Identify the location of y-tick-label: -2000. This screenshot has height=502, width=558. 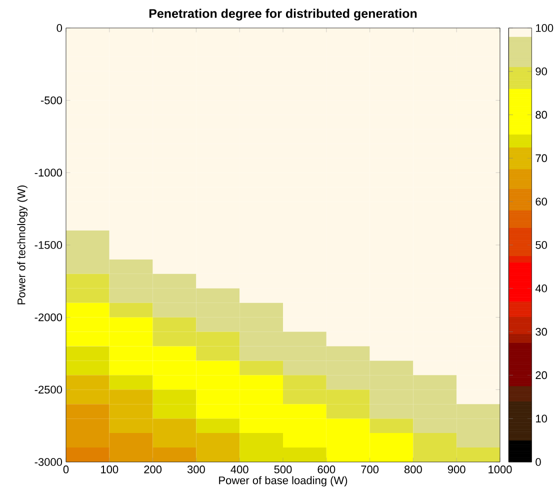
(48, 317).